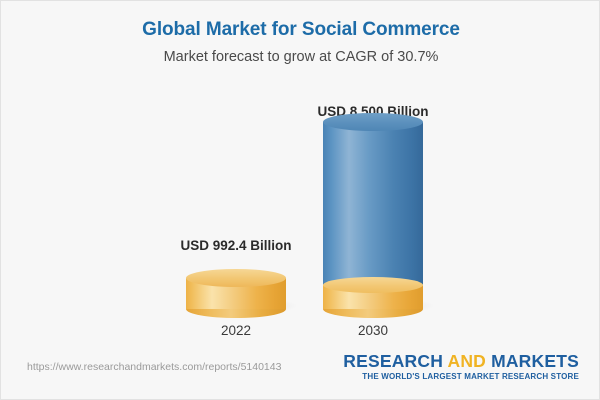  I want to click on logo-text-and: AND, so click(466, 361).